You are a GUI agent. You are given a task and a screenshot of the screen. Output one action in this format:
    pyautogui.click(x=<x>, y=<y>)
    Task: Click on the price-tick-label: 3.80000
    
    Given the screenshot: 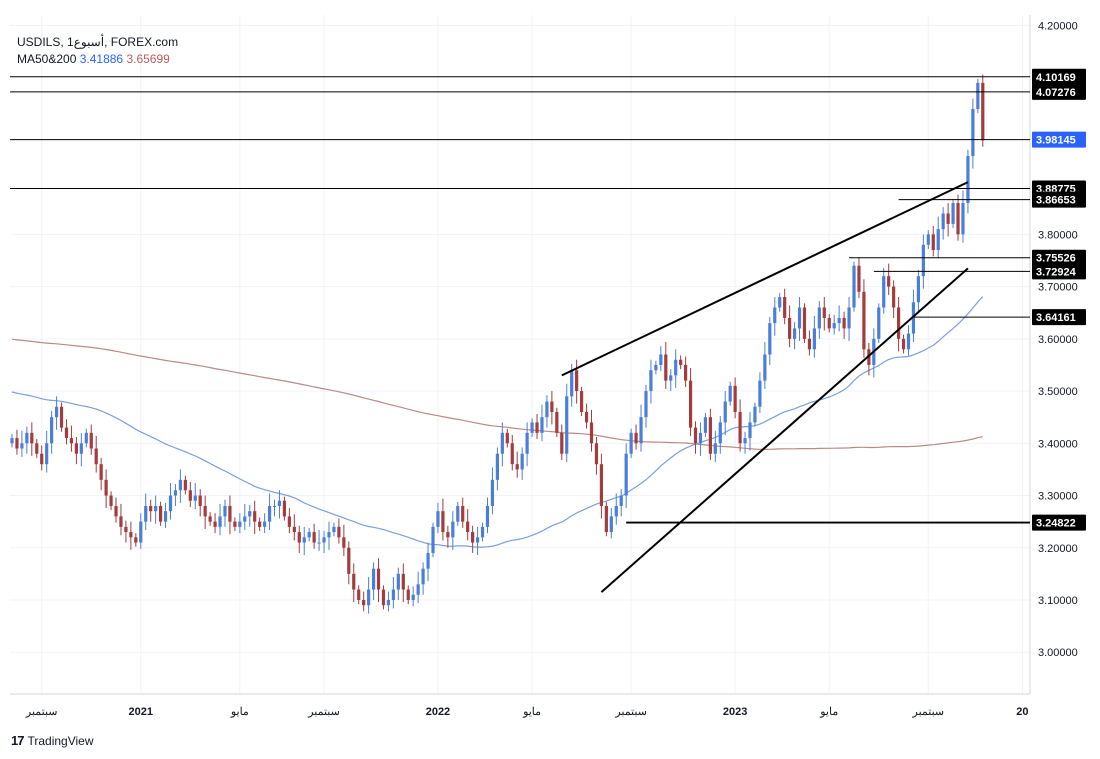 What is the action you would take?
    pyautogui.click(x=1058, y=235)
    